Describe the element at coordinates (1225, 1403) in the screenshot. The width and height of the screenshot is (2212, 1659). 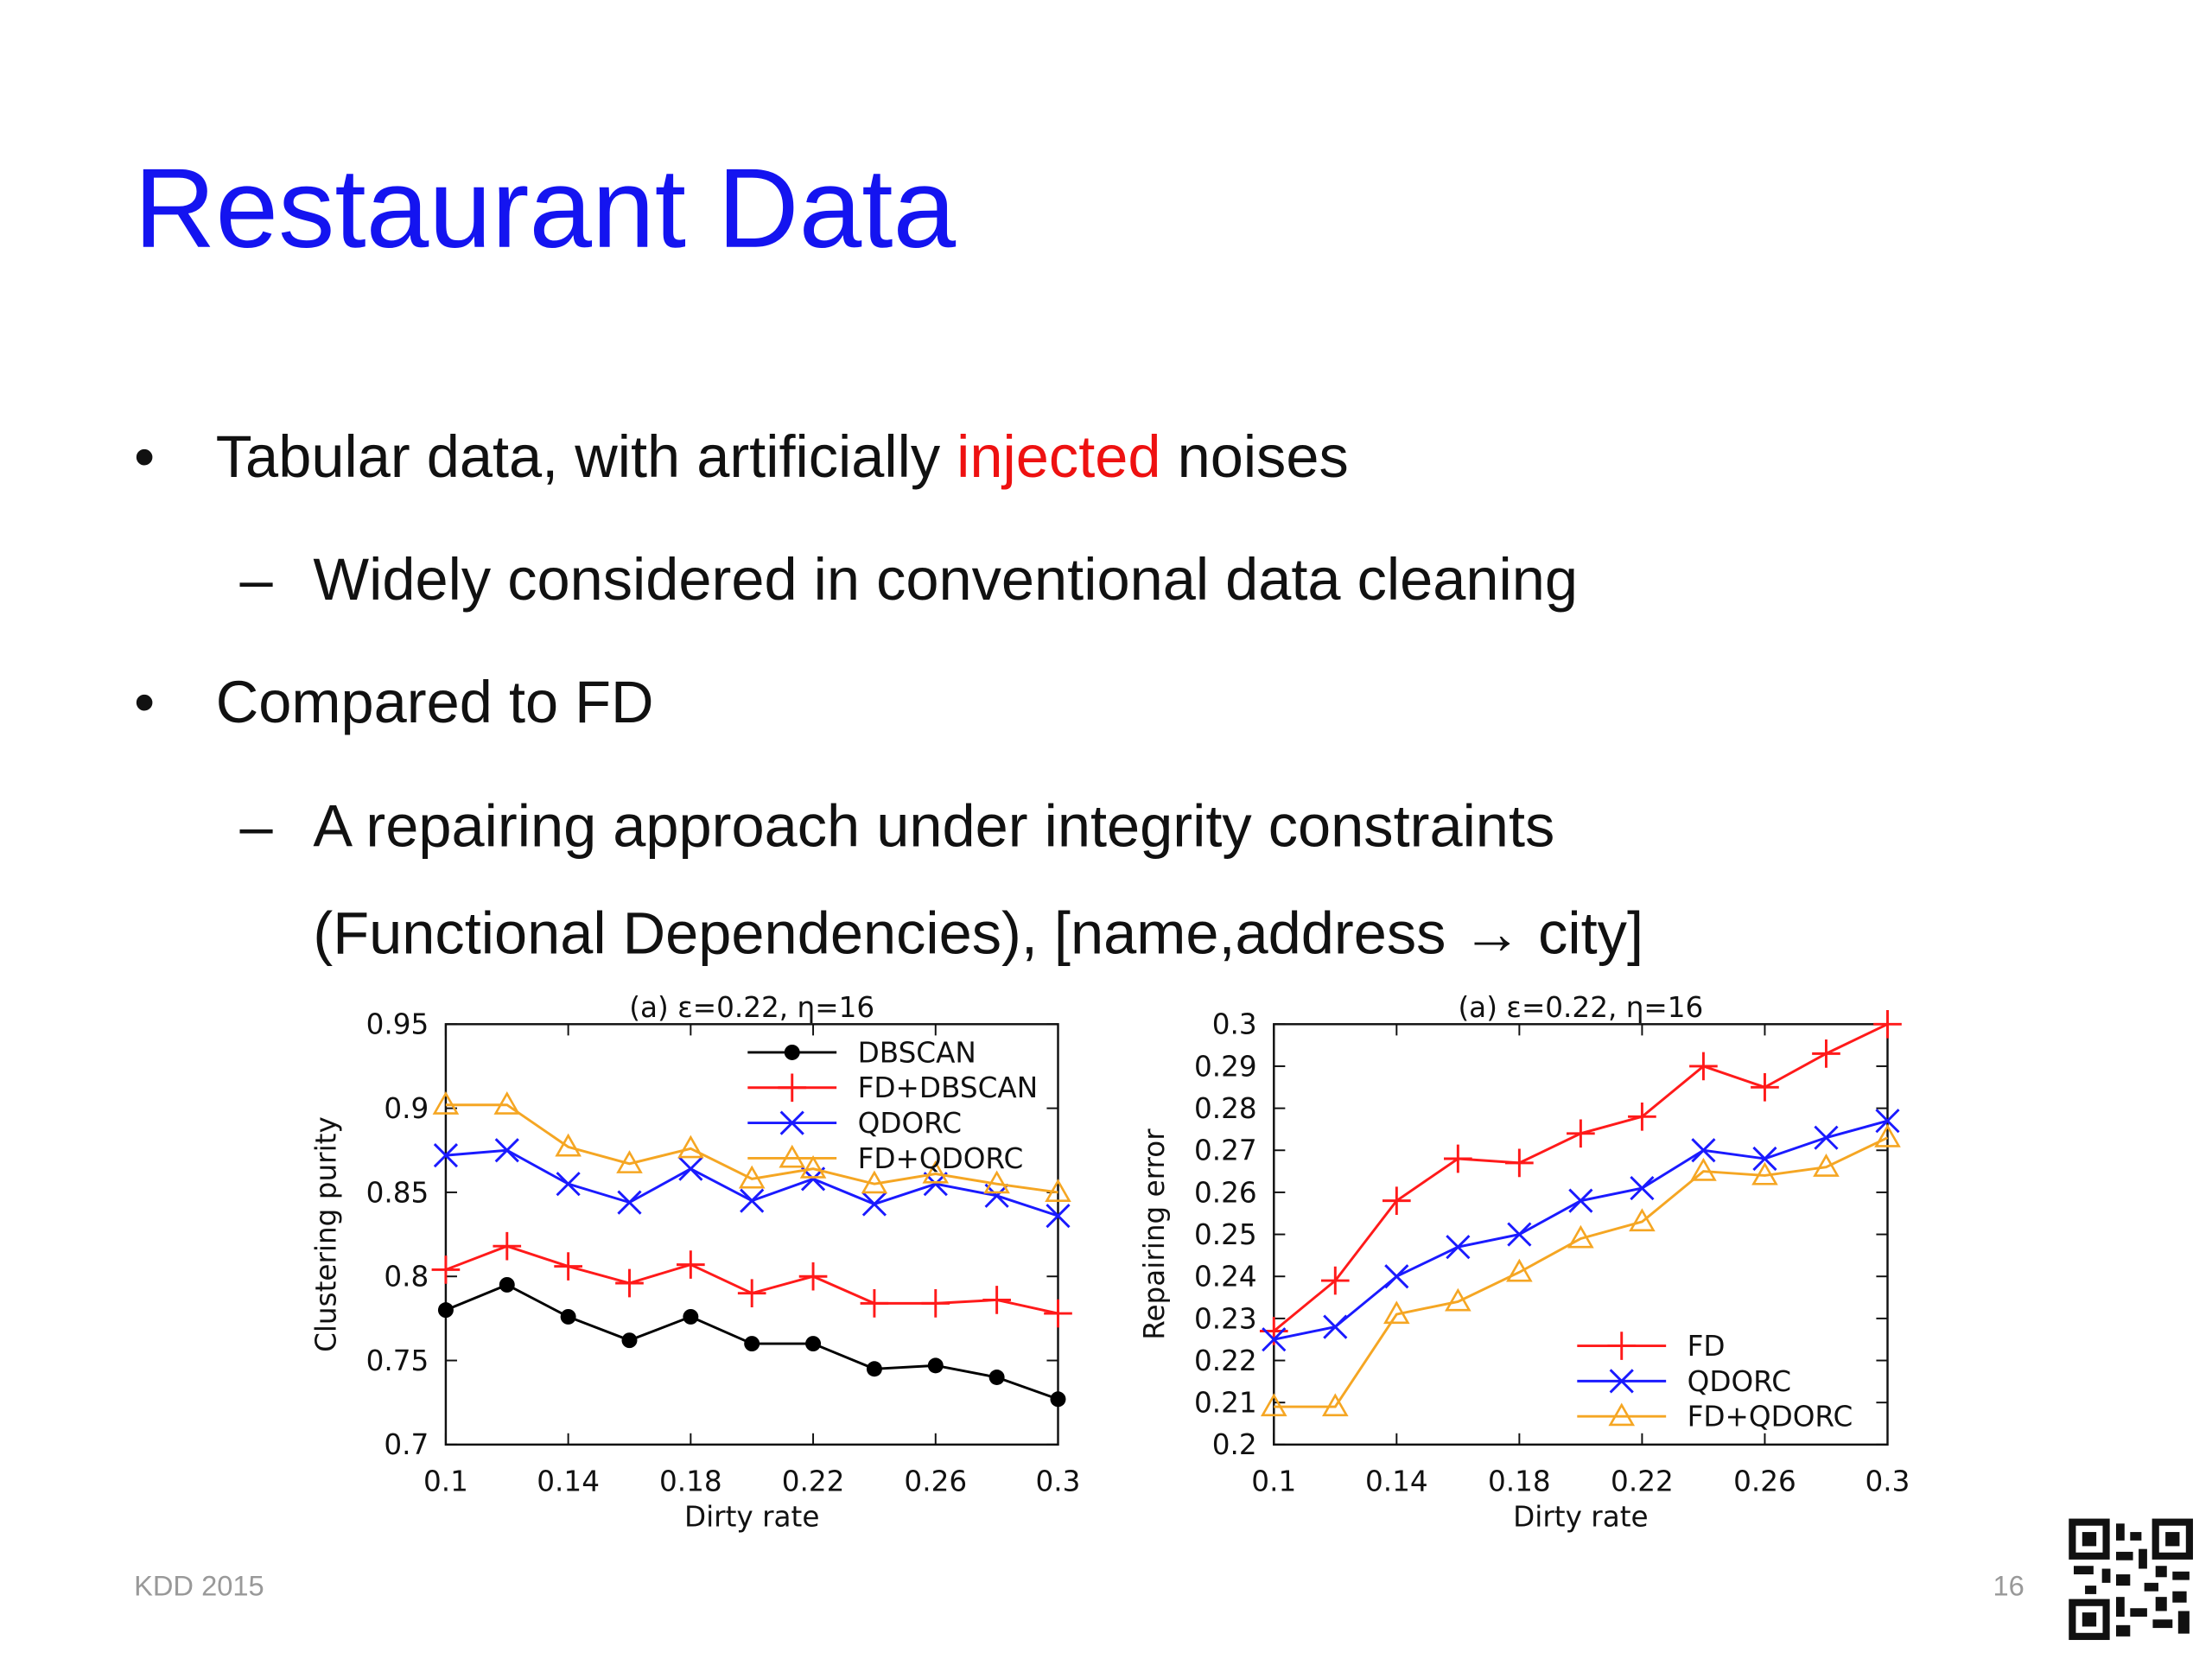
I see `y-tick-label: 0.21` at that location.